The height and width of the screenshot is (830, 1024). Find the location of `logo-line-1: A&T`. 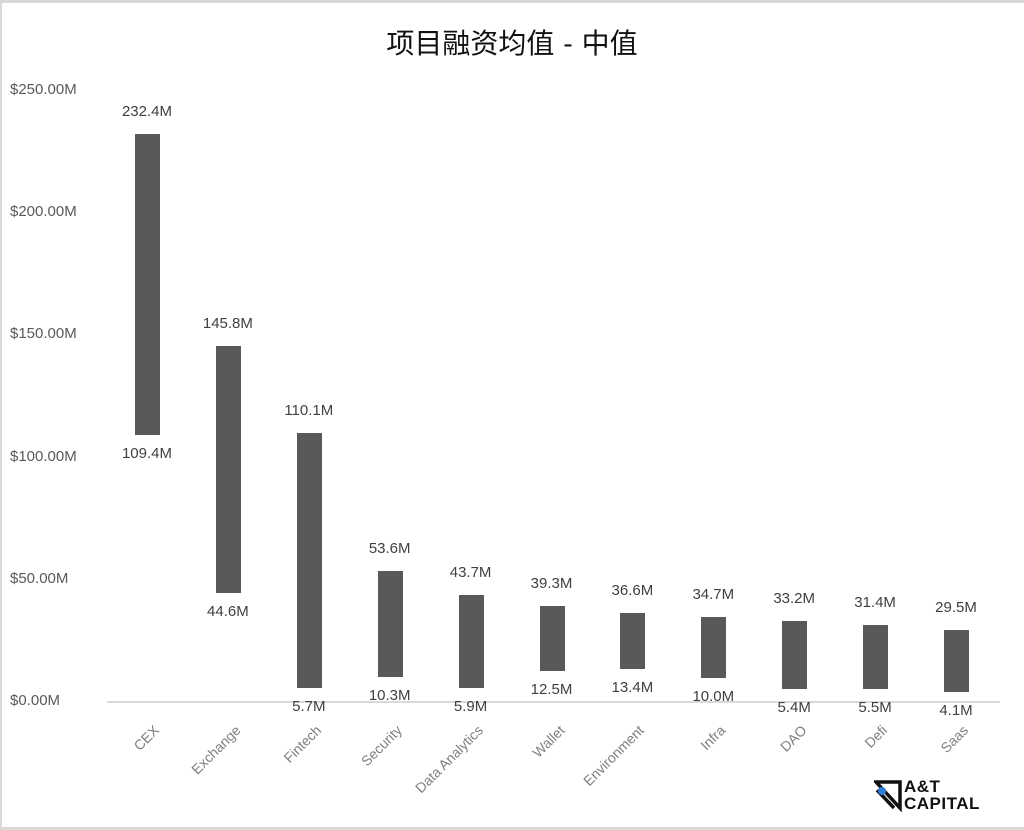

logo-line-1: A&T is located at coordinates (922, 786).